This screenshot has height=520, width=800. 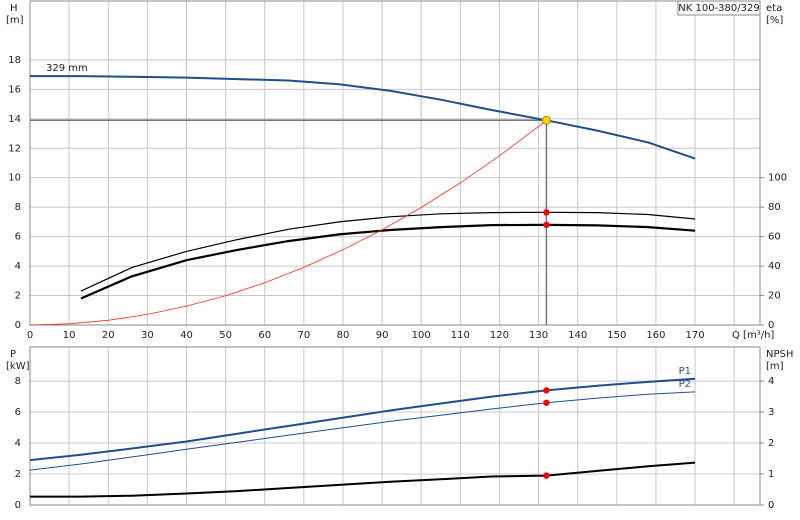 What do you see at coordinates (774, 20) in the screenshot?
I see `y2-axis-unit: [%]` at bounding box center [774, 20].